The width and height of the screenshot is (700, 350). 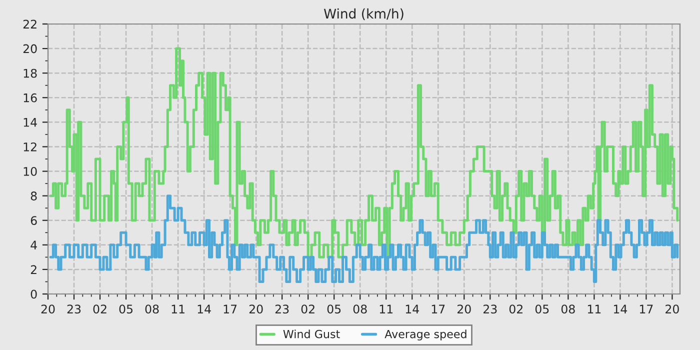 I want to click on legend-label: Wind Gust, so click(x=311, y=334).